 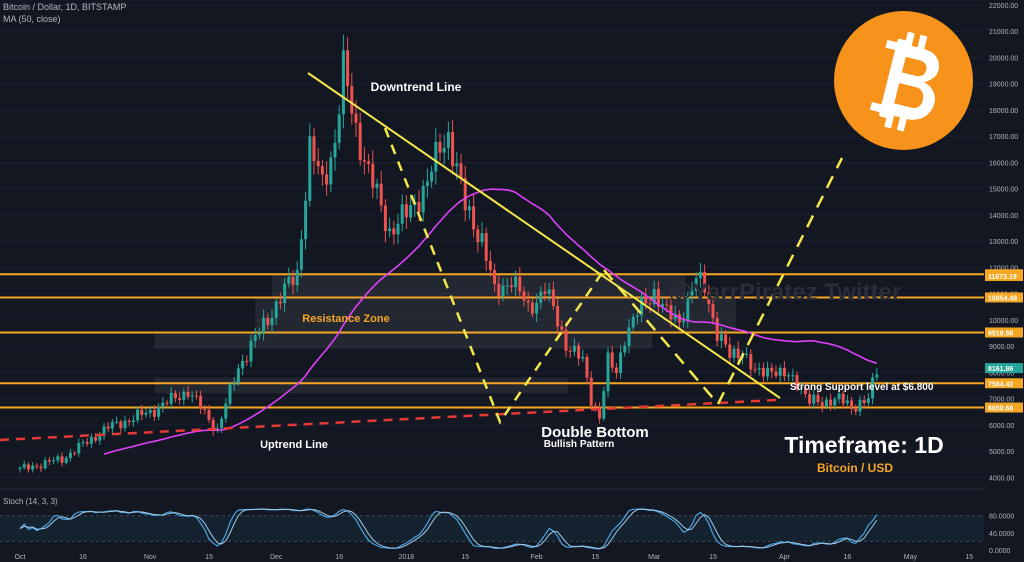 What do you see at coordinates (723, 282) in the screenshot?
I see `projection-path` at bounding box center [723, 282].